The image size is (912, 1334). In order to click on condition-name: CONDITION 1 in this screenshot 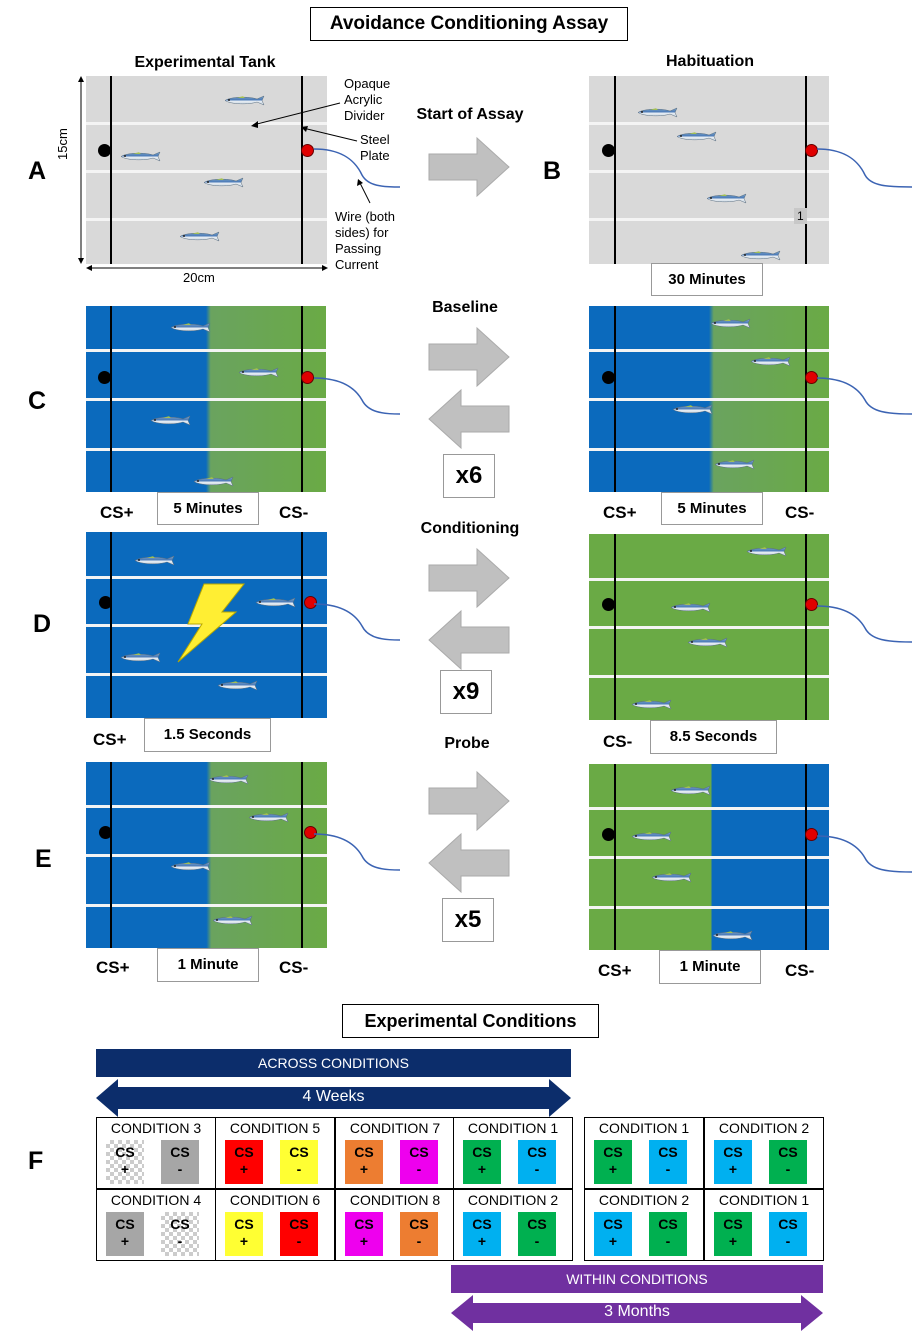, I will do `click(513, 1128)`.